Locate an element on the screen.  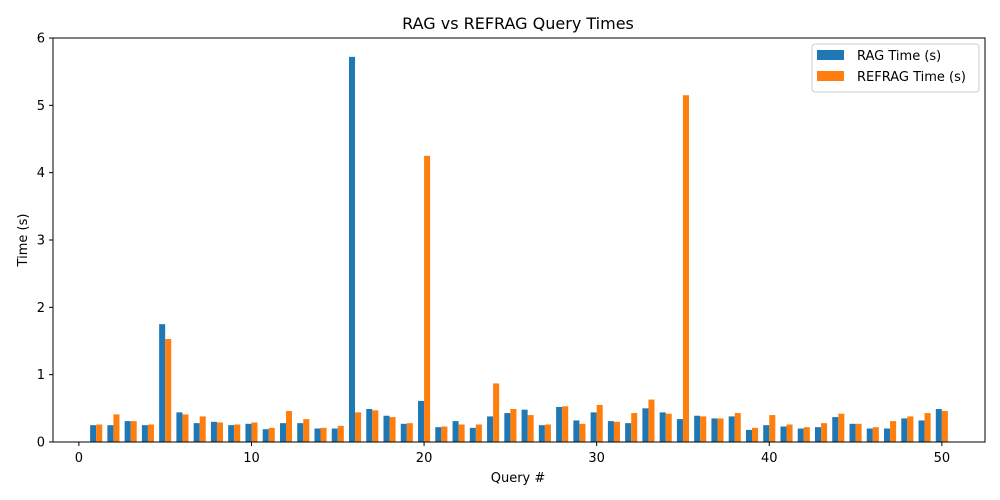
legend-label-refrag: REFRAG Time (s) is located at coordinates (911, 77).